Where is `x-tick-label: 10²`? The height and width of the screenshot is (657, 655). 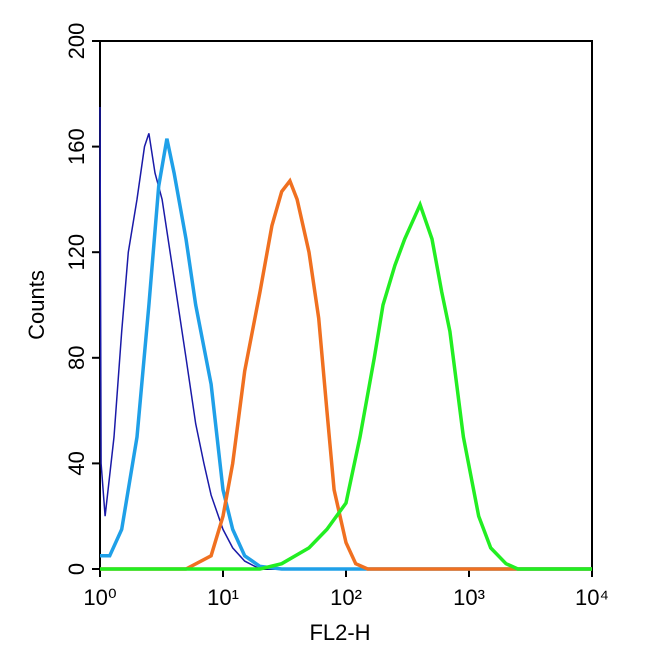 x-tick-label: 10² is located at coordinates (346, 597).